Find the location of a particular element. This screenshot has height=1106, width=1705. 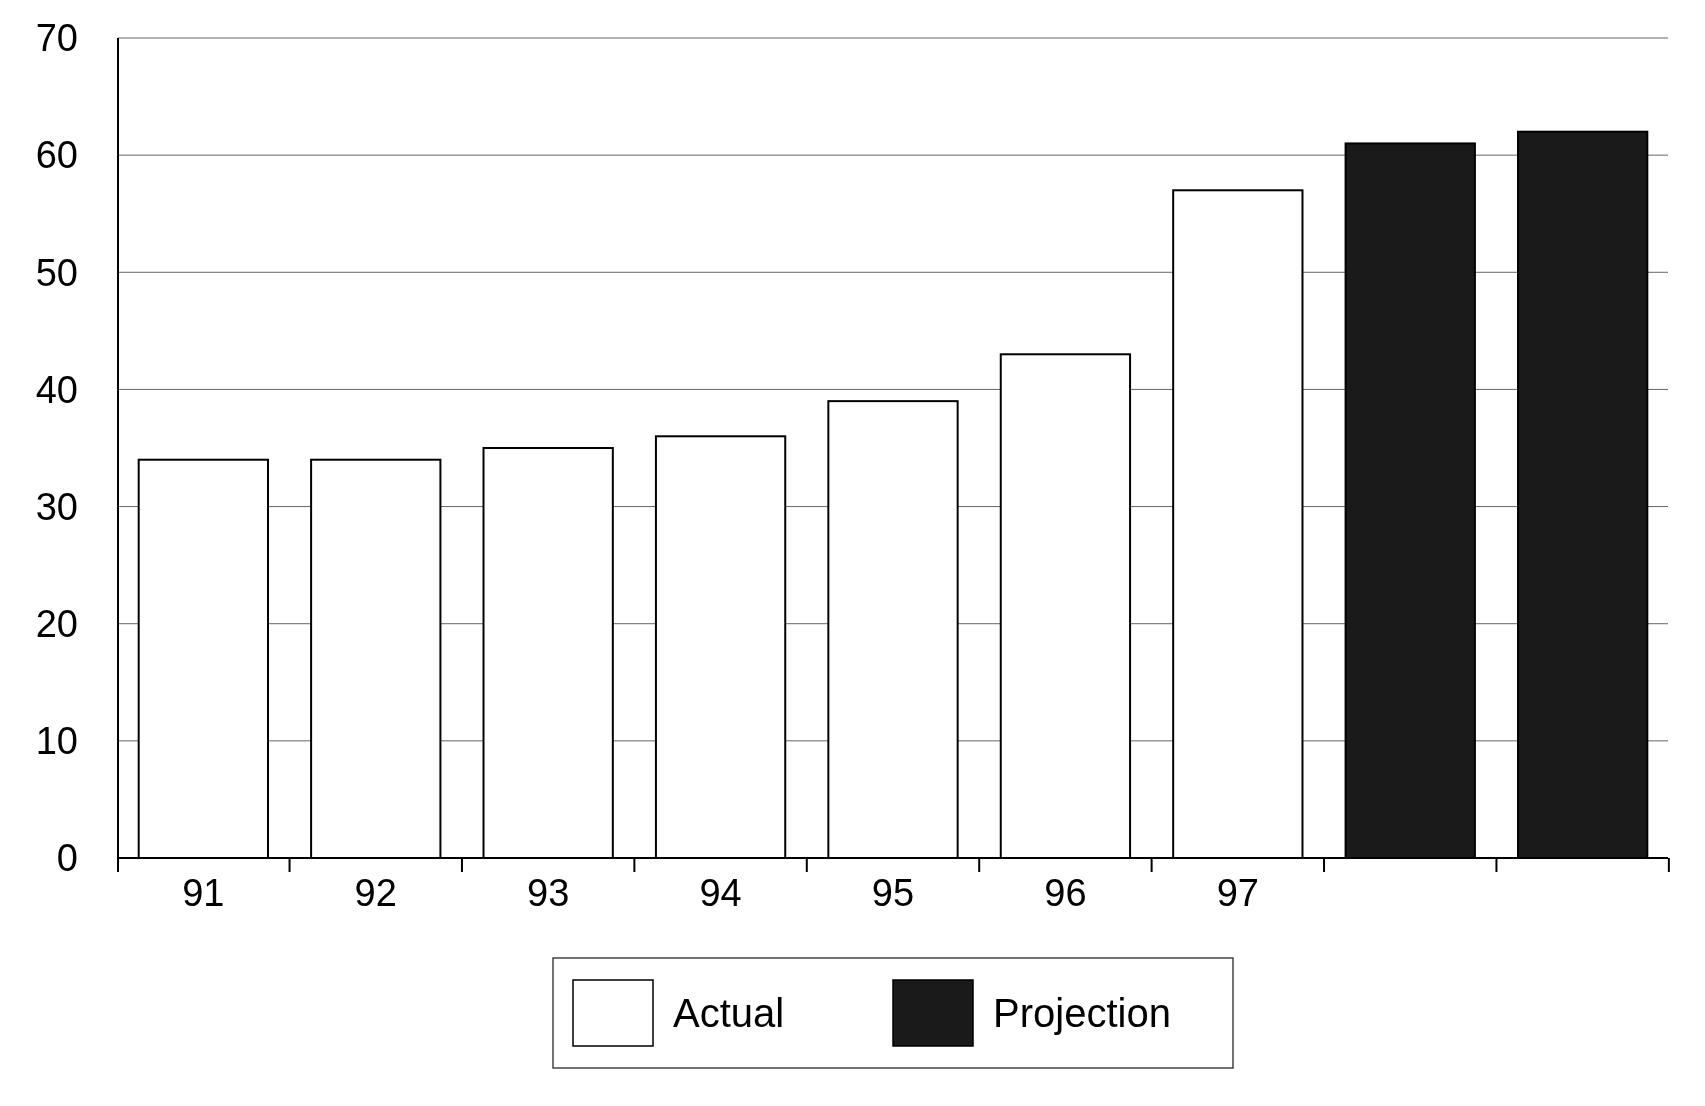

x-tick-label: 96 is located at coordinates (1065, 893).